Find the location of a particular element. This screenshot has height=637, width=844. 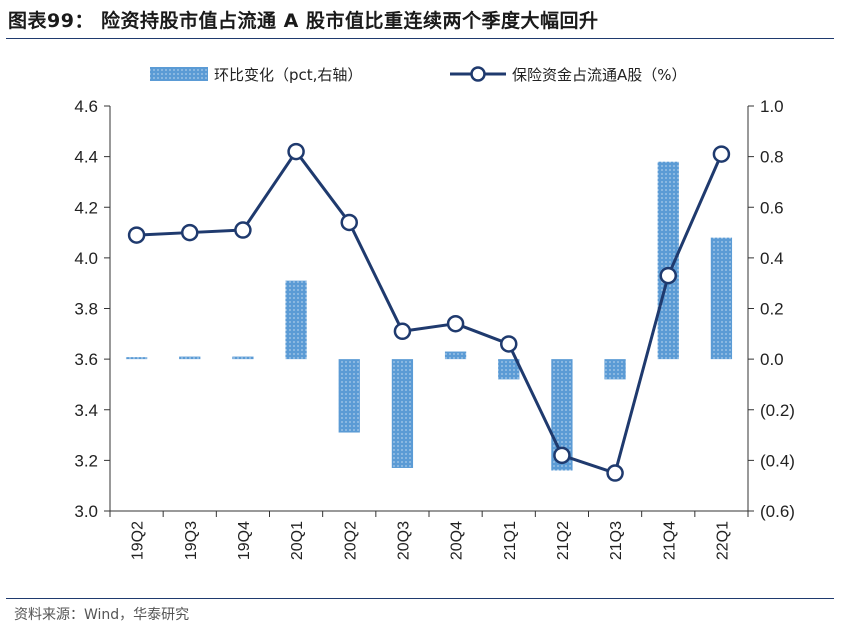

x-tick-label: 20Q4 is located at coordinates (457, 540).